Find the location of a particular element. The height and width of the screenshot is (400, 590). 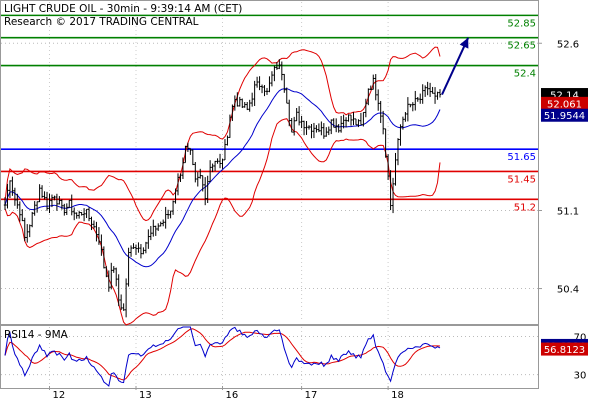

forecast-arrow is located at coordinates (455, 66).